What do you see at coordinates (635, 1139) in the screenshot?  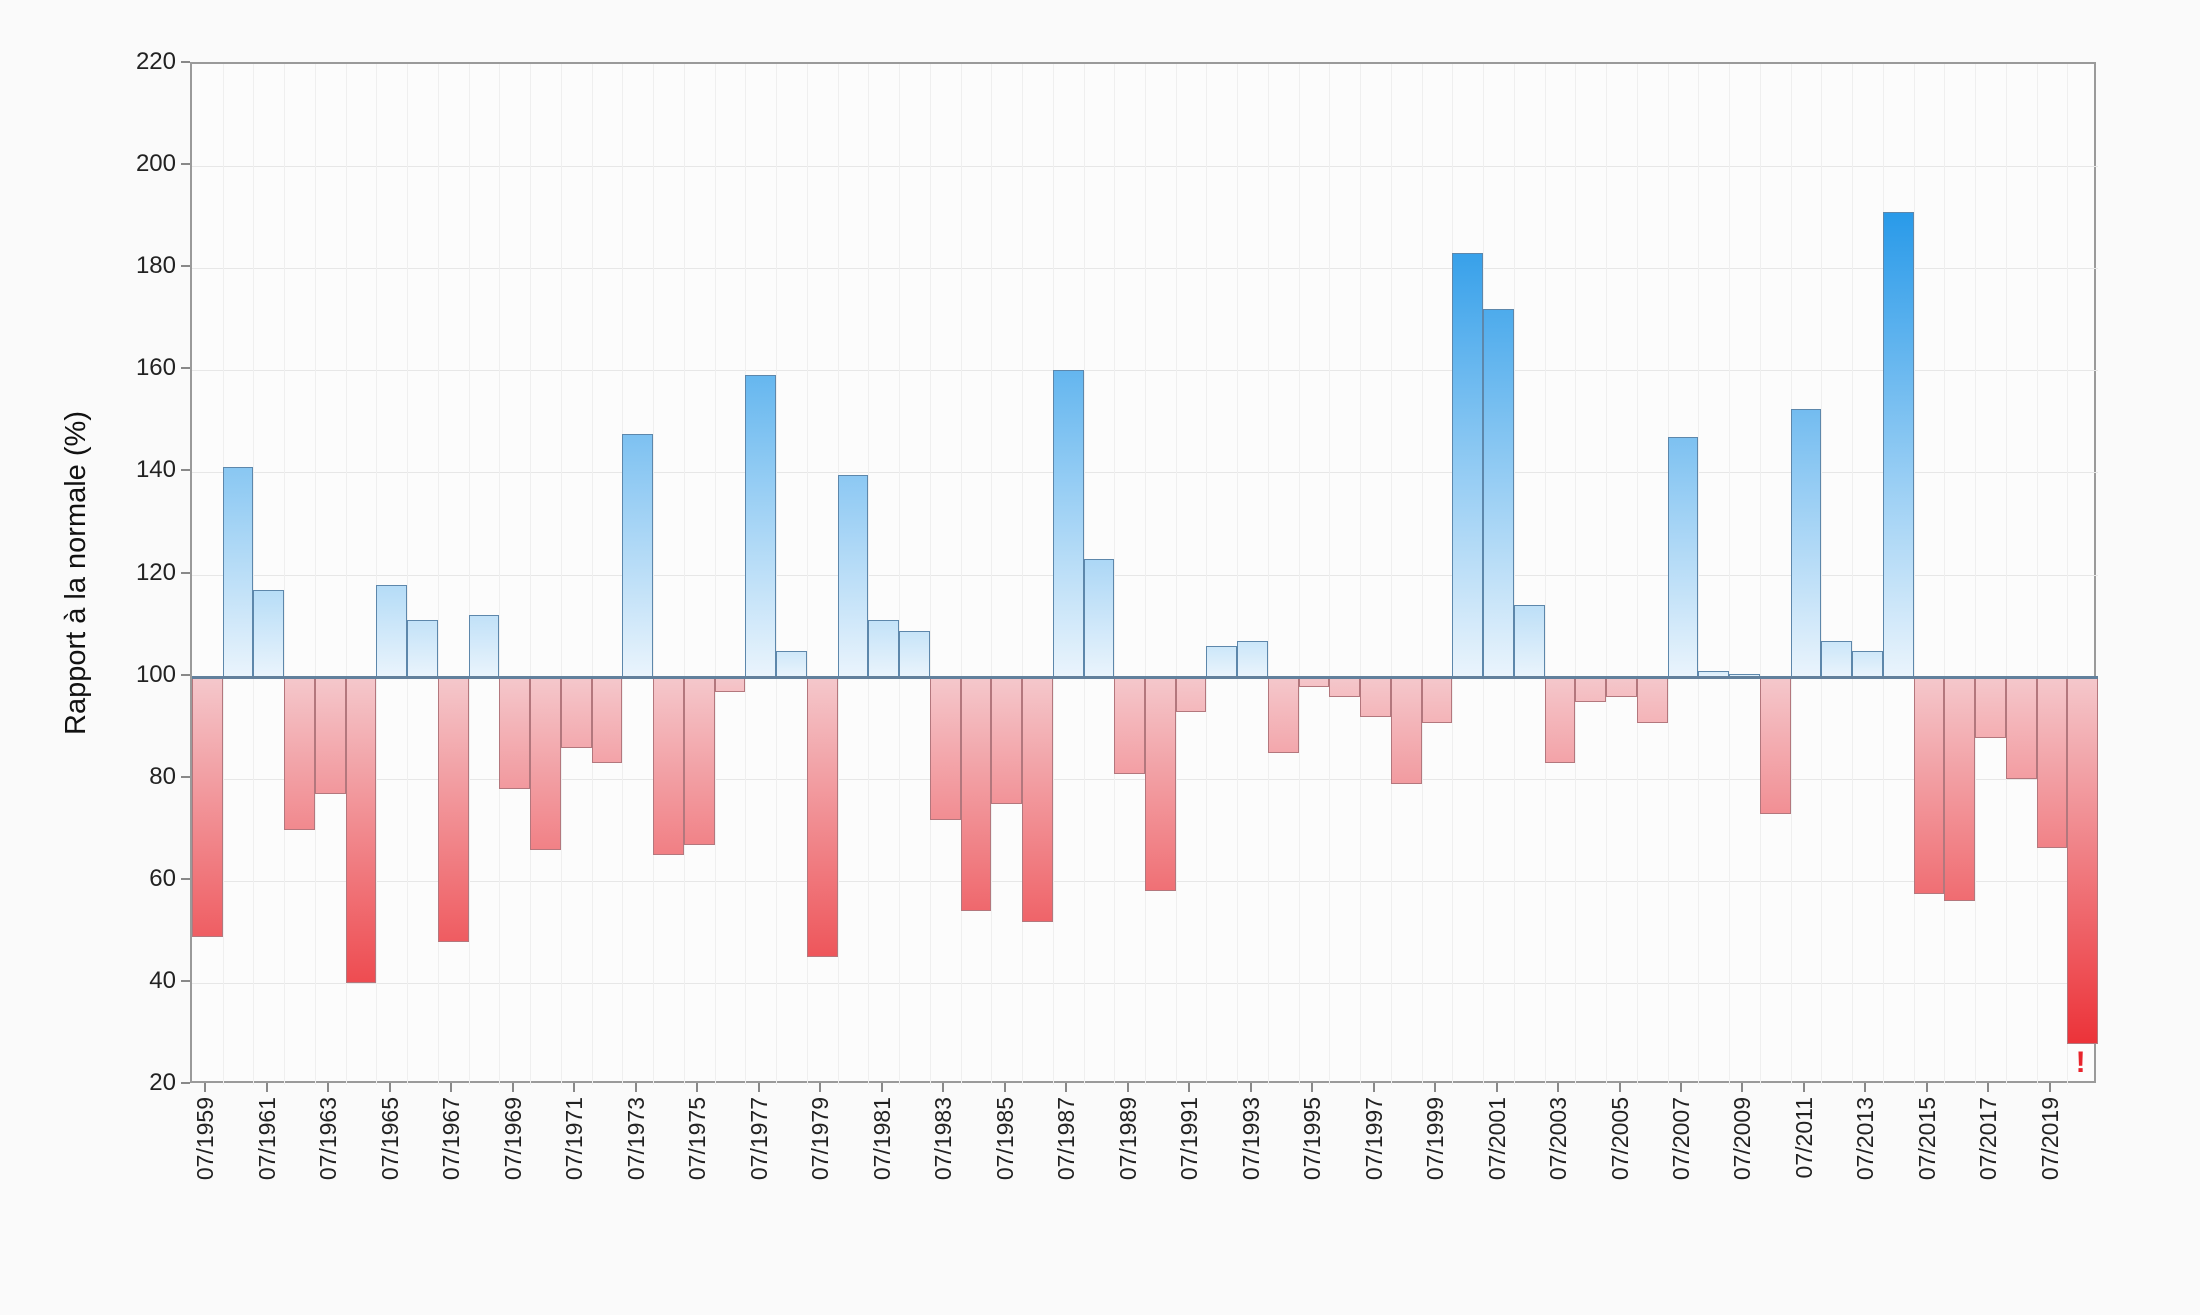 I see `x-tick-label-07/1973: 07/1973` at bounding box center [635, 1139].